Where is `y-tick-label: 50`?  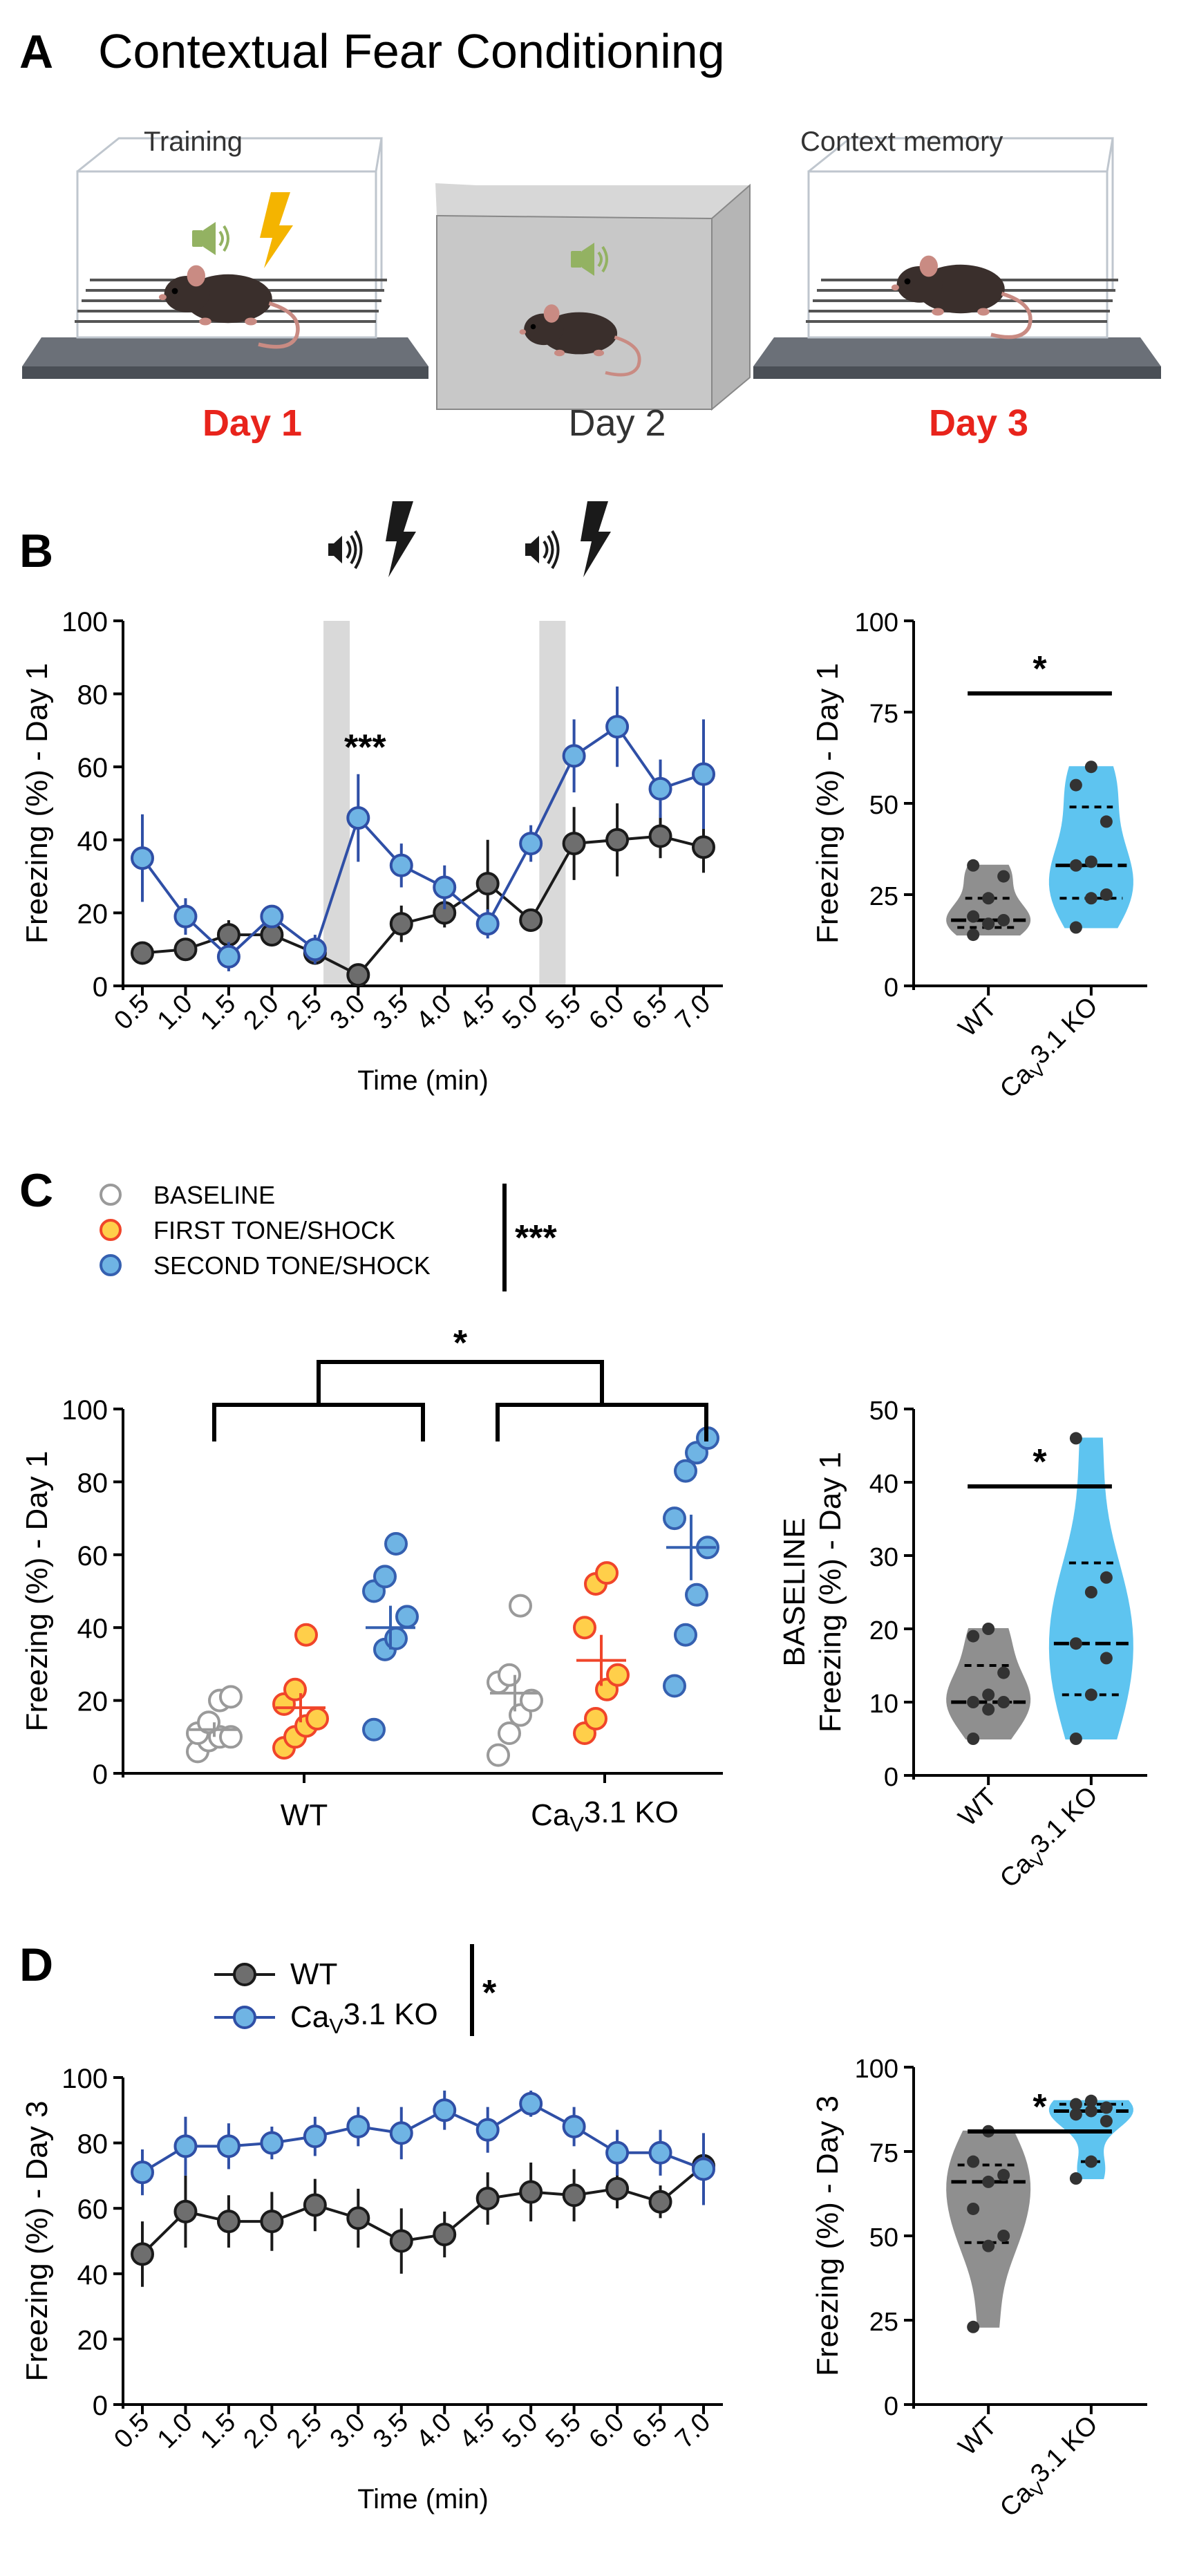 y-tick-label: 50 is located at coordinates (883, 1411).